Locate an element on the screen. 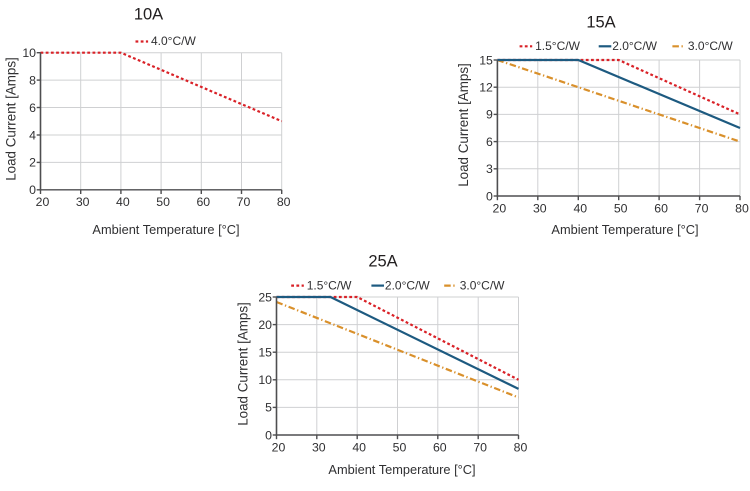  svg-text: 12 is located at coordinates (486, 88).